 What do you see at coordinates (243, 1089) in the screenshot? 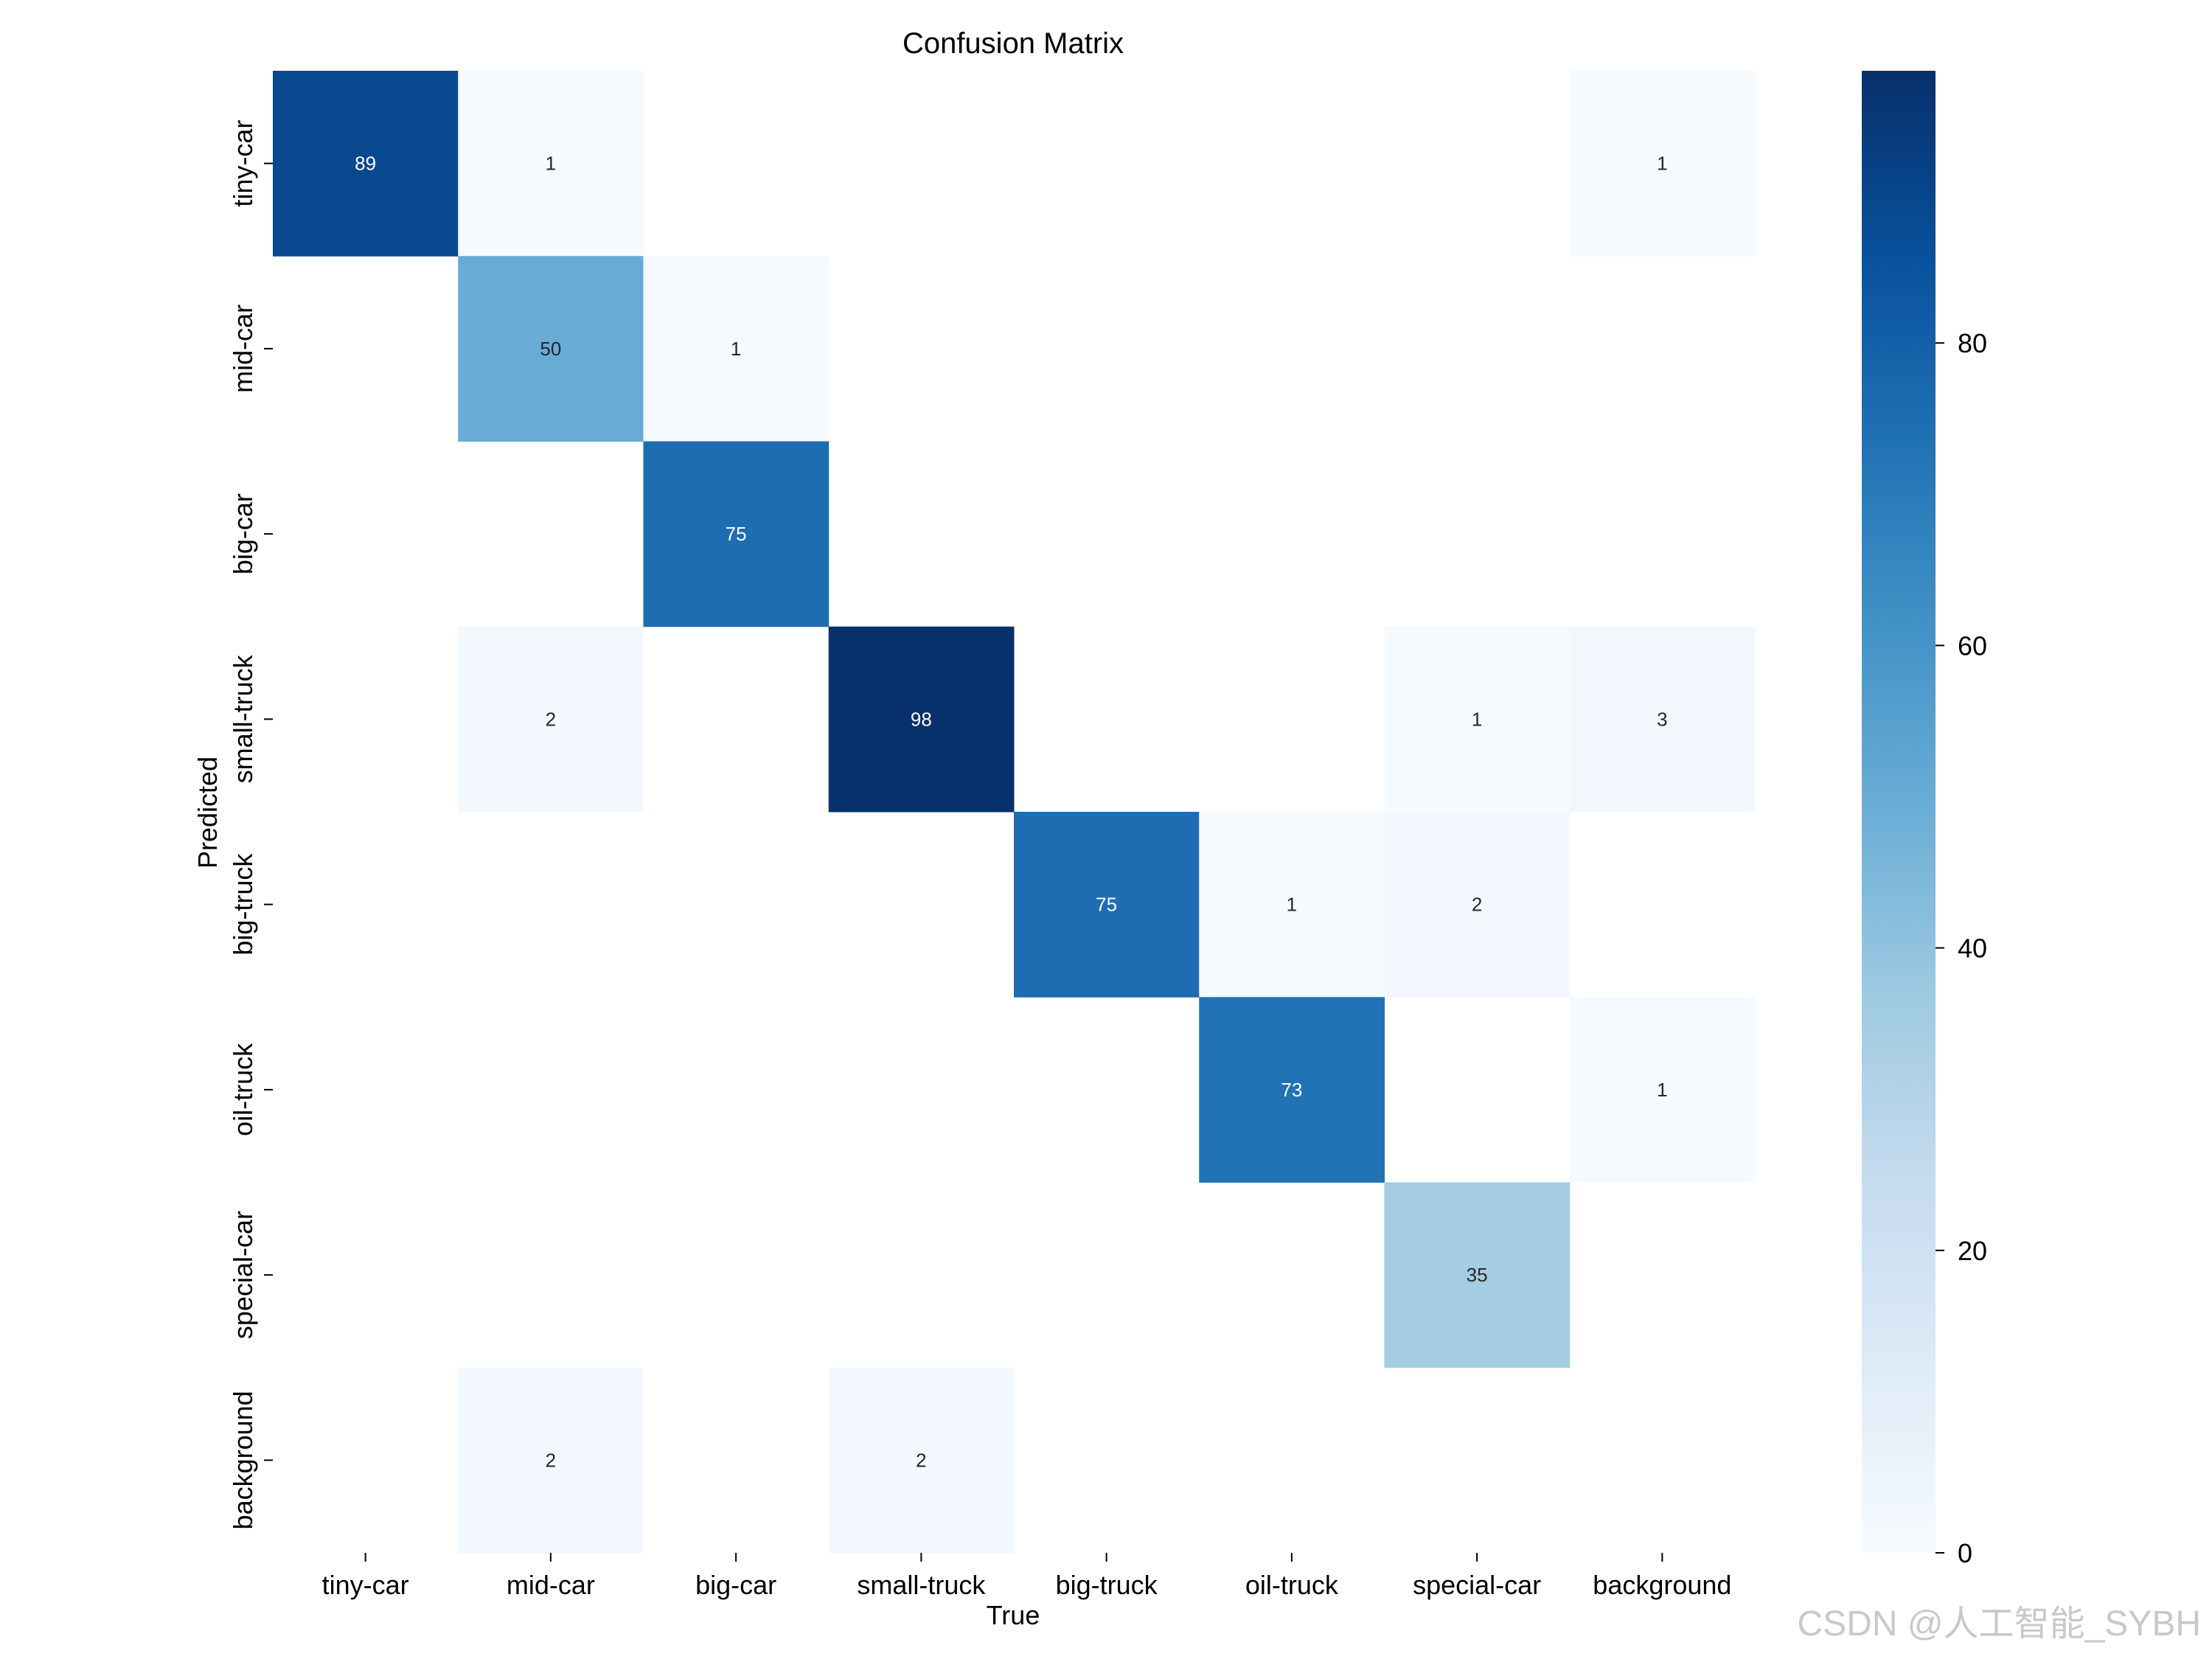
I see `y-tick-label: oil-truck` at bounding box center [243, 1089].